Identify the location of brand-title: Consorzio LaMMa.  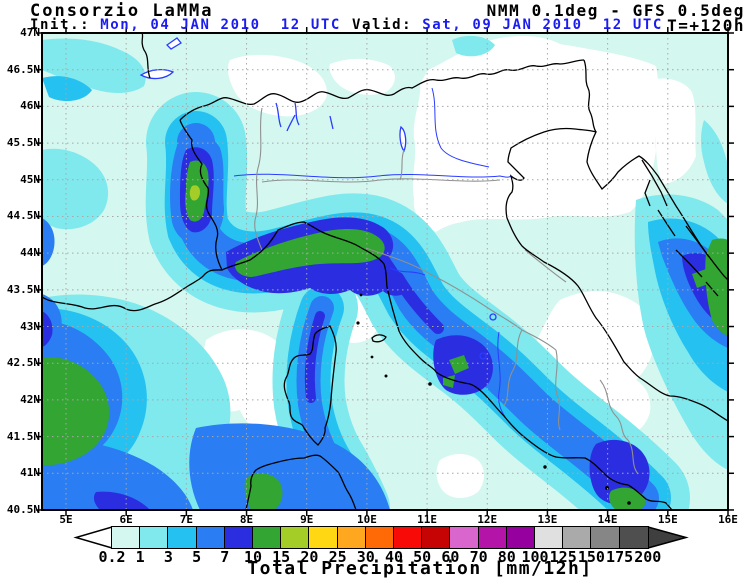
(122, 11).